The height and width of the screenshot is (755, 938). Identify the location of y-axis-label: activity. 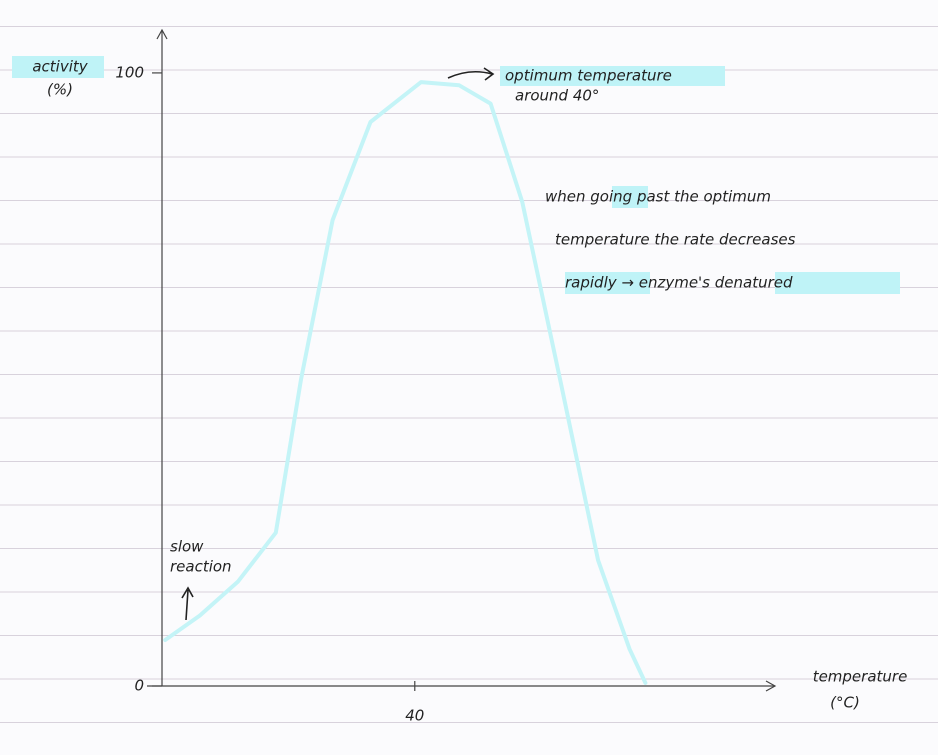
(60, 67).